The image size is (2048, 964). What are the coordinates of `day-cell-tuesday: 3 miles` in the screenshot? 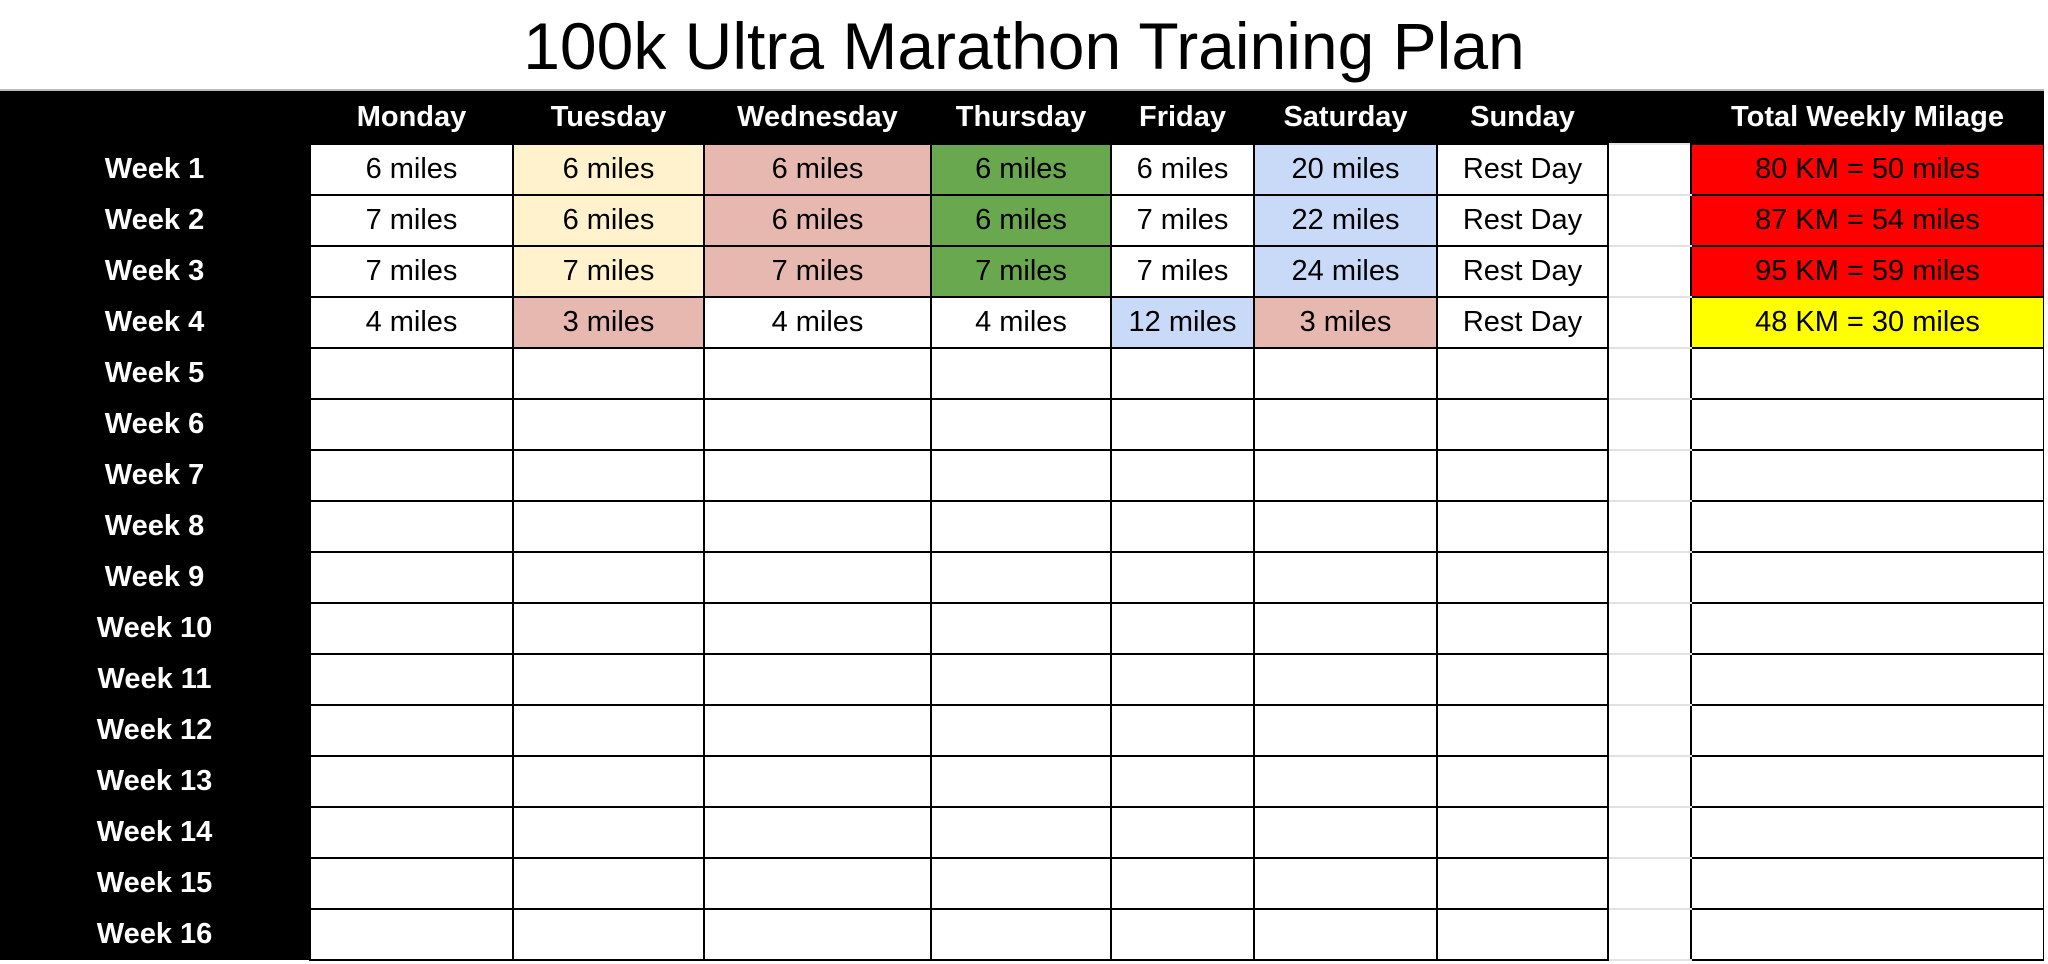 It's located at (608, 322).